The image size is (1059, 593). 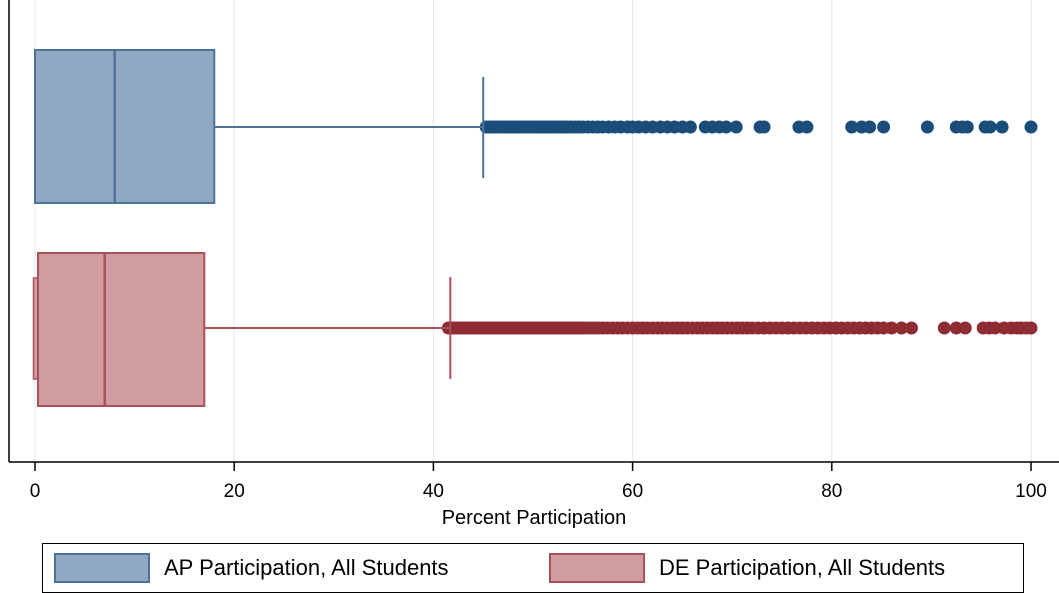 I want to click on legend-swatch-de, so click(x=597, y=568).